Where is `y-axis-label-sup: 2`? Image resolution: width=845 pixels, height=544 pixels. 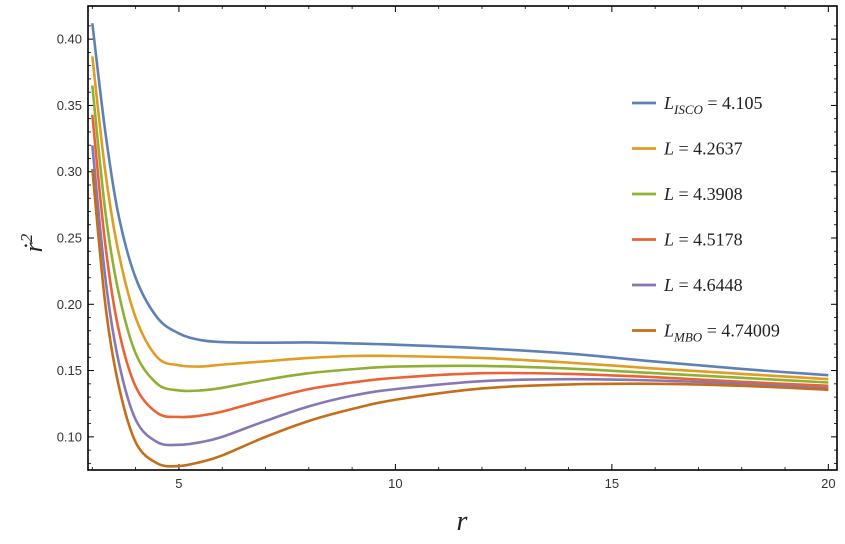 y-axis-label-sup: 2 is located at coordinates (26, 237).